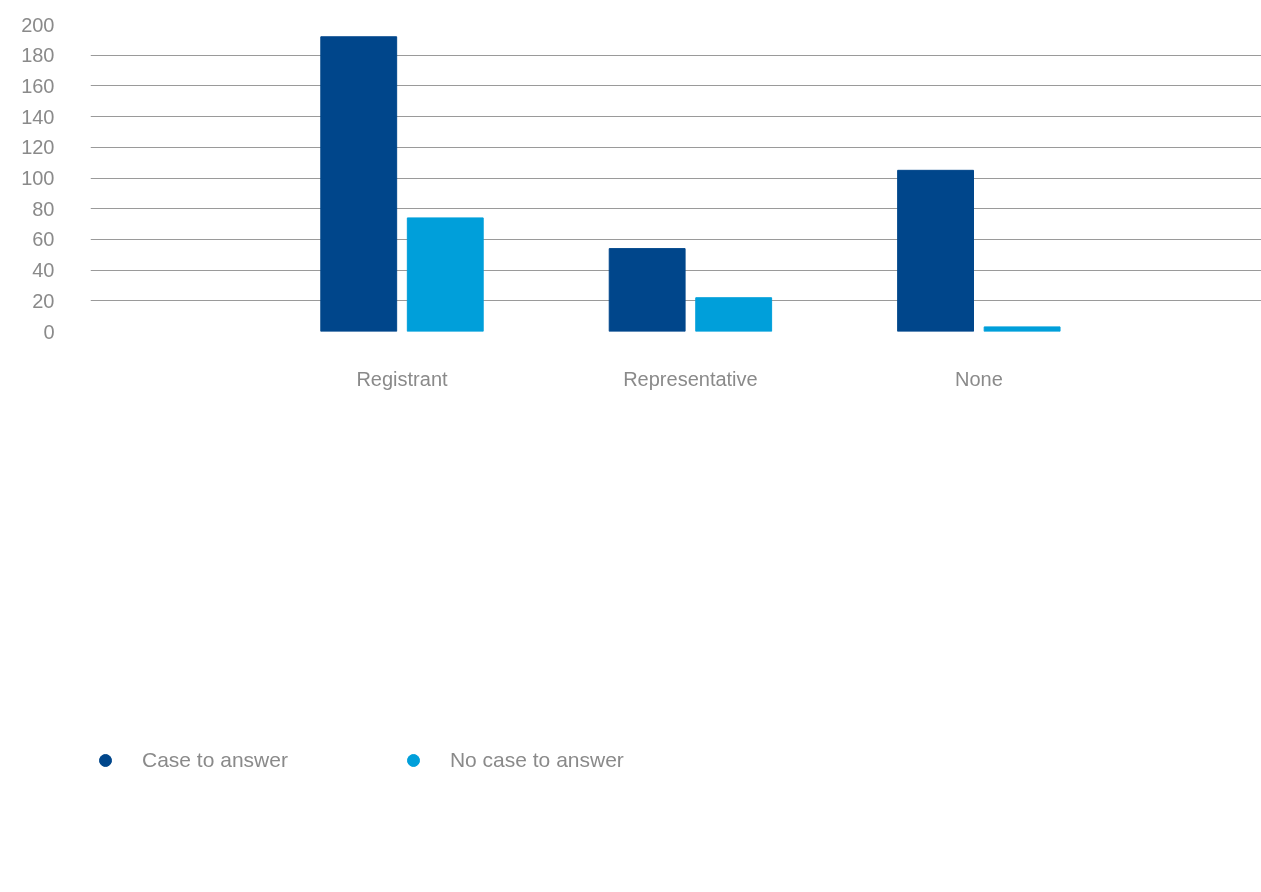  Describe the element at coordinates (49, 331) in the screenshot. I see `y-tick-label: 0` at that location.